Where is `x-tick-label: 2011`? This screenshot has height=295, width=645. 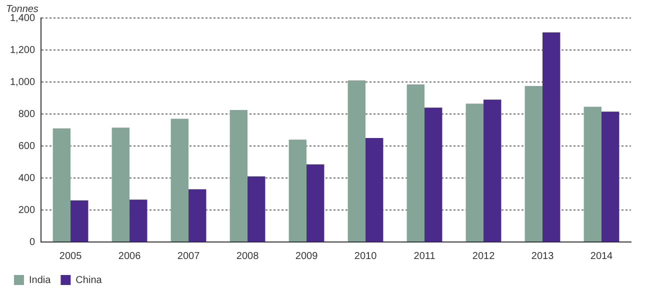 x-tick-label: 2011 is located at coordinates (425, 256).